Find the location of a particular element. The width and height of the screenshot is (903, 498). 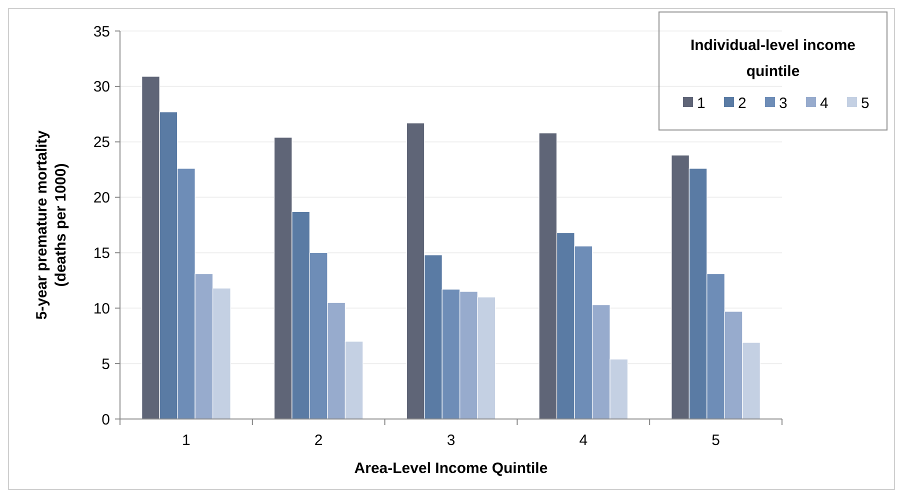

y-axis-title: 5-year premature mortality (deaths per 1000) is located at coordinates (52, 225).